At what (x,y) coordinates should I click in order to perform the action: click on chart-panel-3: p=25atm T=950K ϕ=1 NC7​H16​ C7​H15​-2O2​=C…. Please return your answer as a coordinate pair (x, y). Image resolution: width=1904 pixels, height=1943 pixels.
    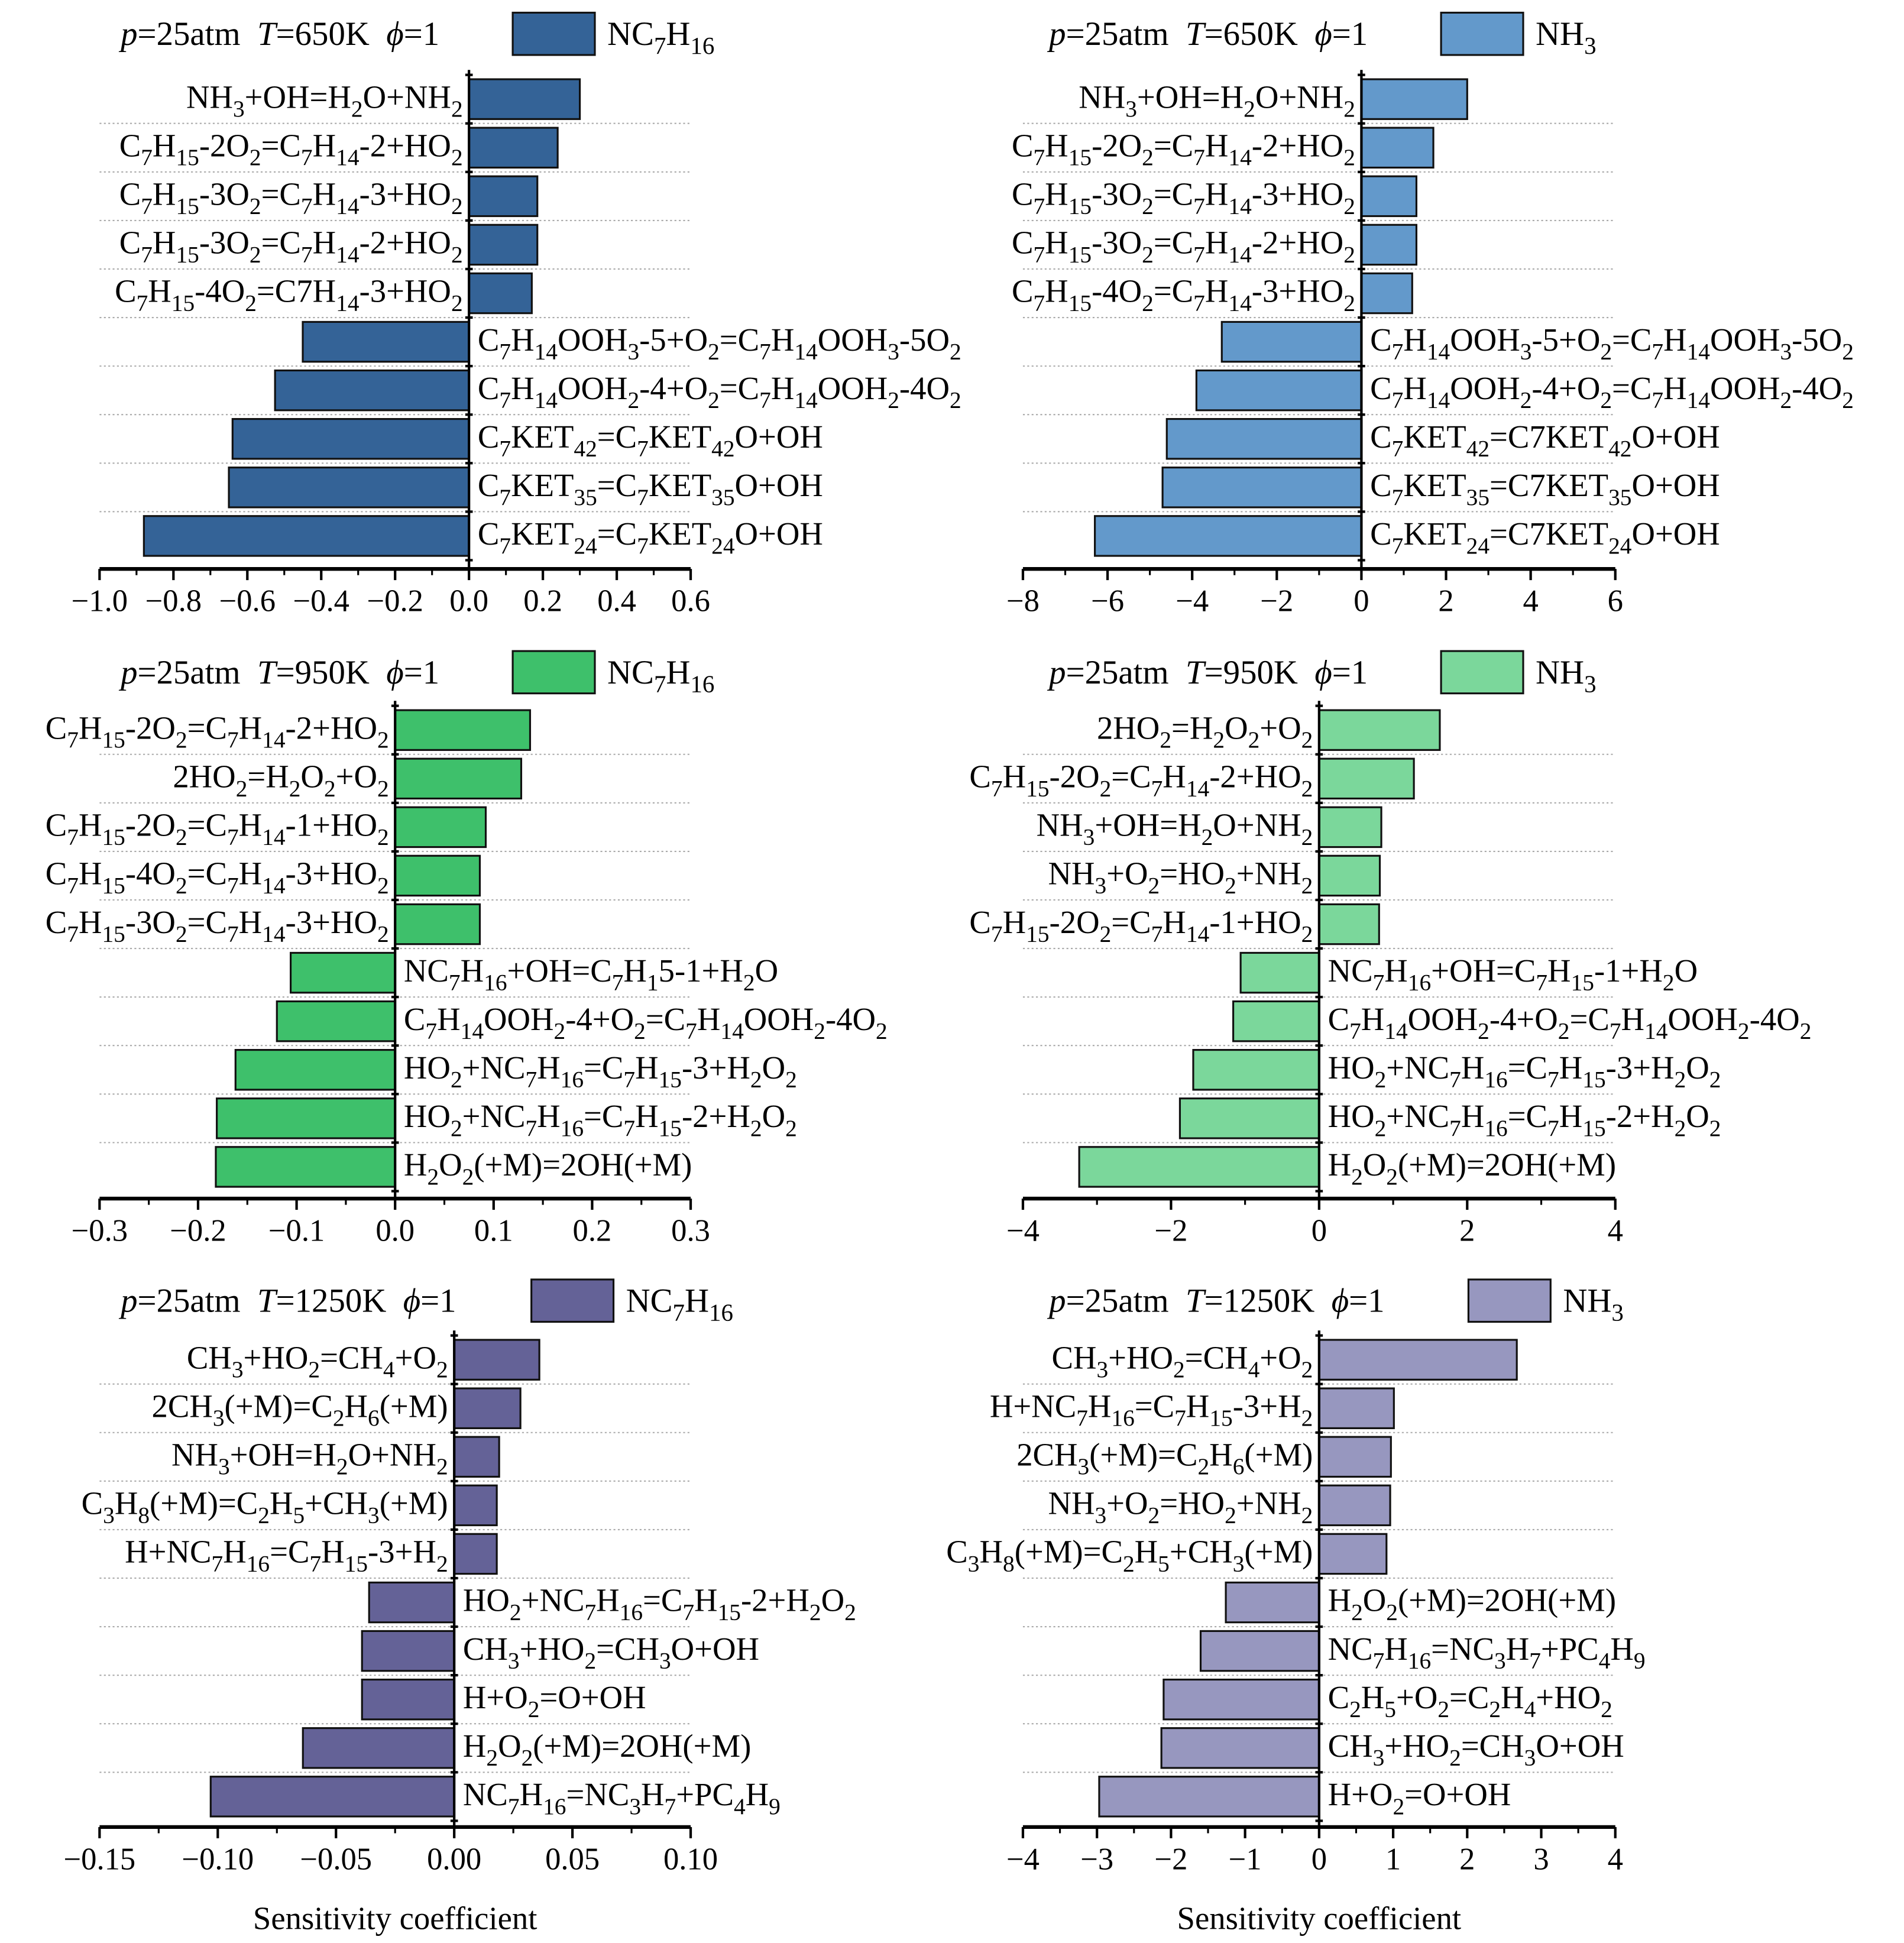
    Looking at the image, I should click on (467, 949).